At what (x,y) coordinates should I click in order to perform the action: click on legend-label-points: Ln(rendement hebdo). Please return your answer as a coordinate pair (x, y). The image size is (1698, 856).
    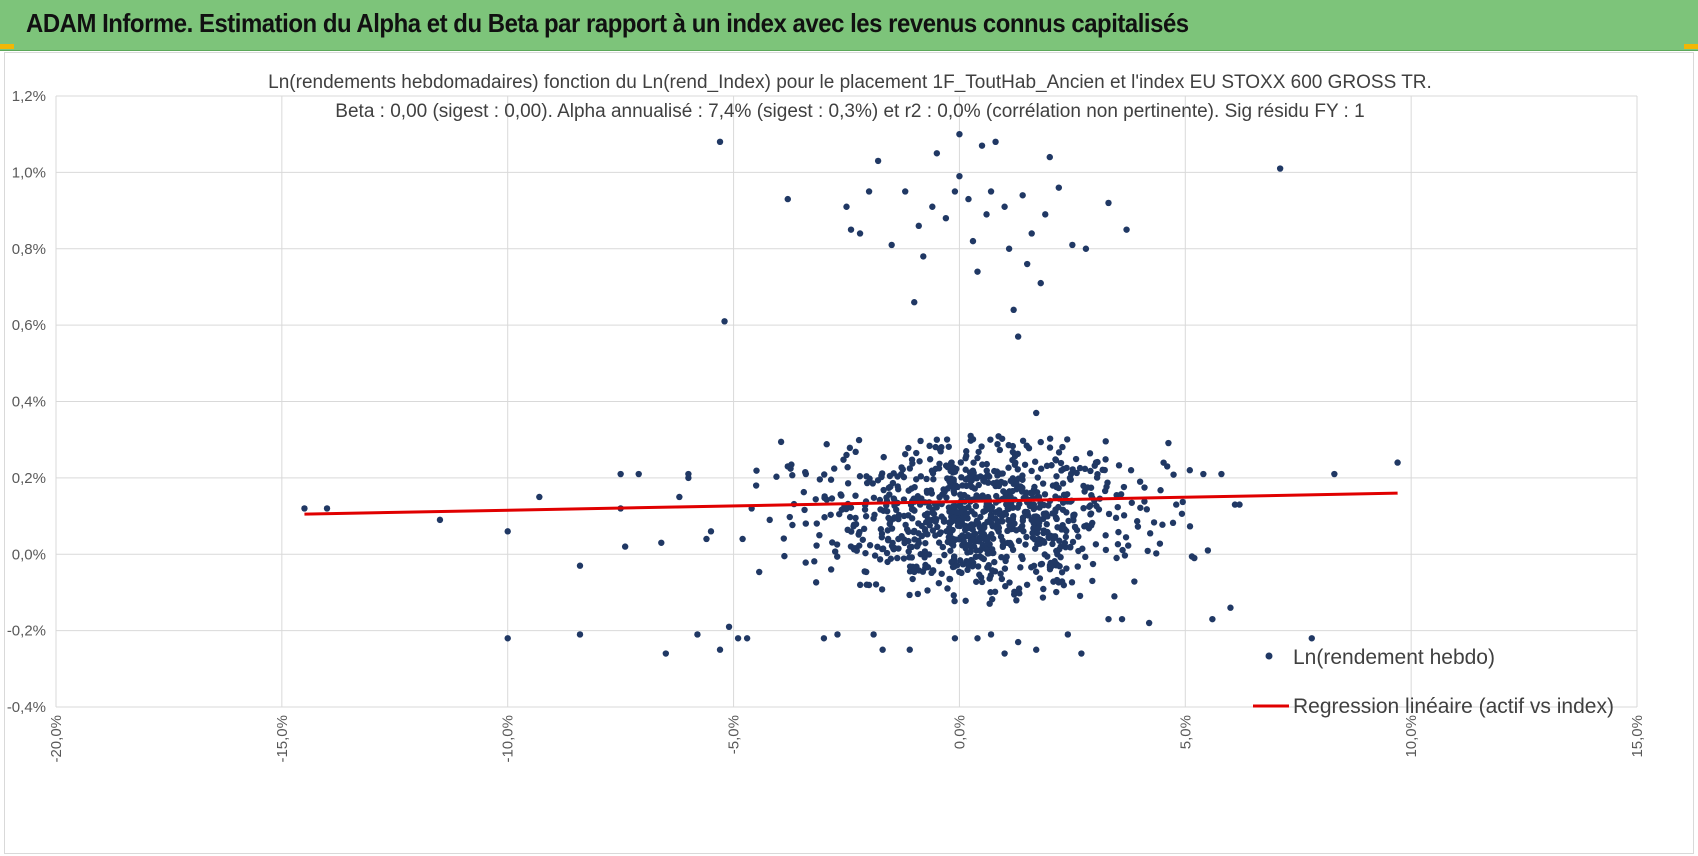
    Looking at the image, I should click on (1394, 657).